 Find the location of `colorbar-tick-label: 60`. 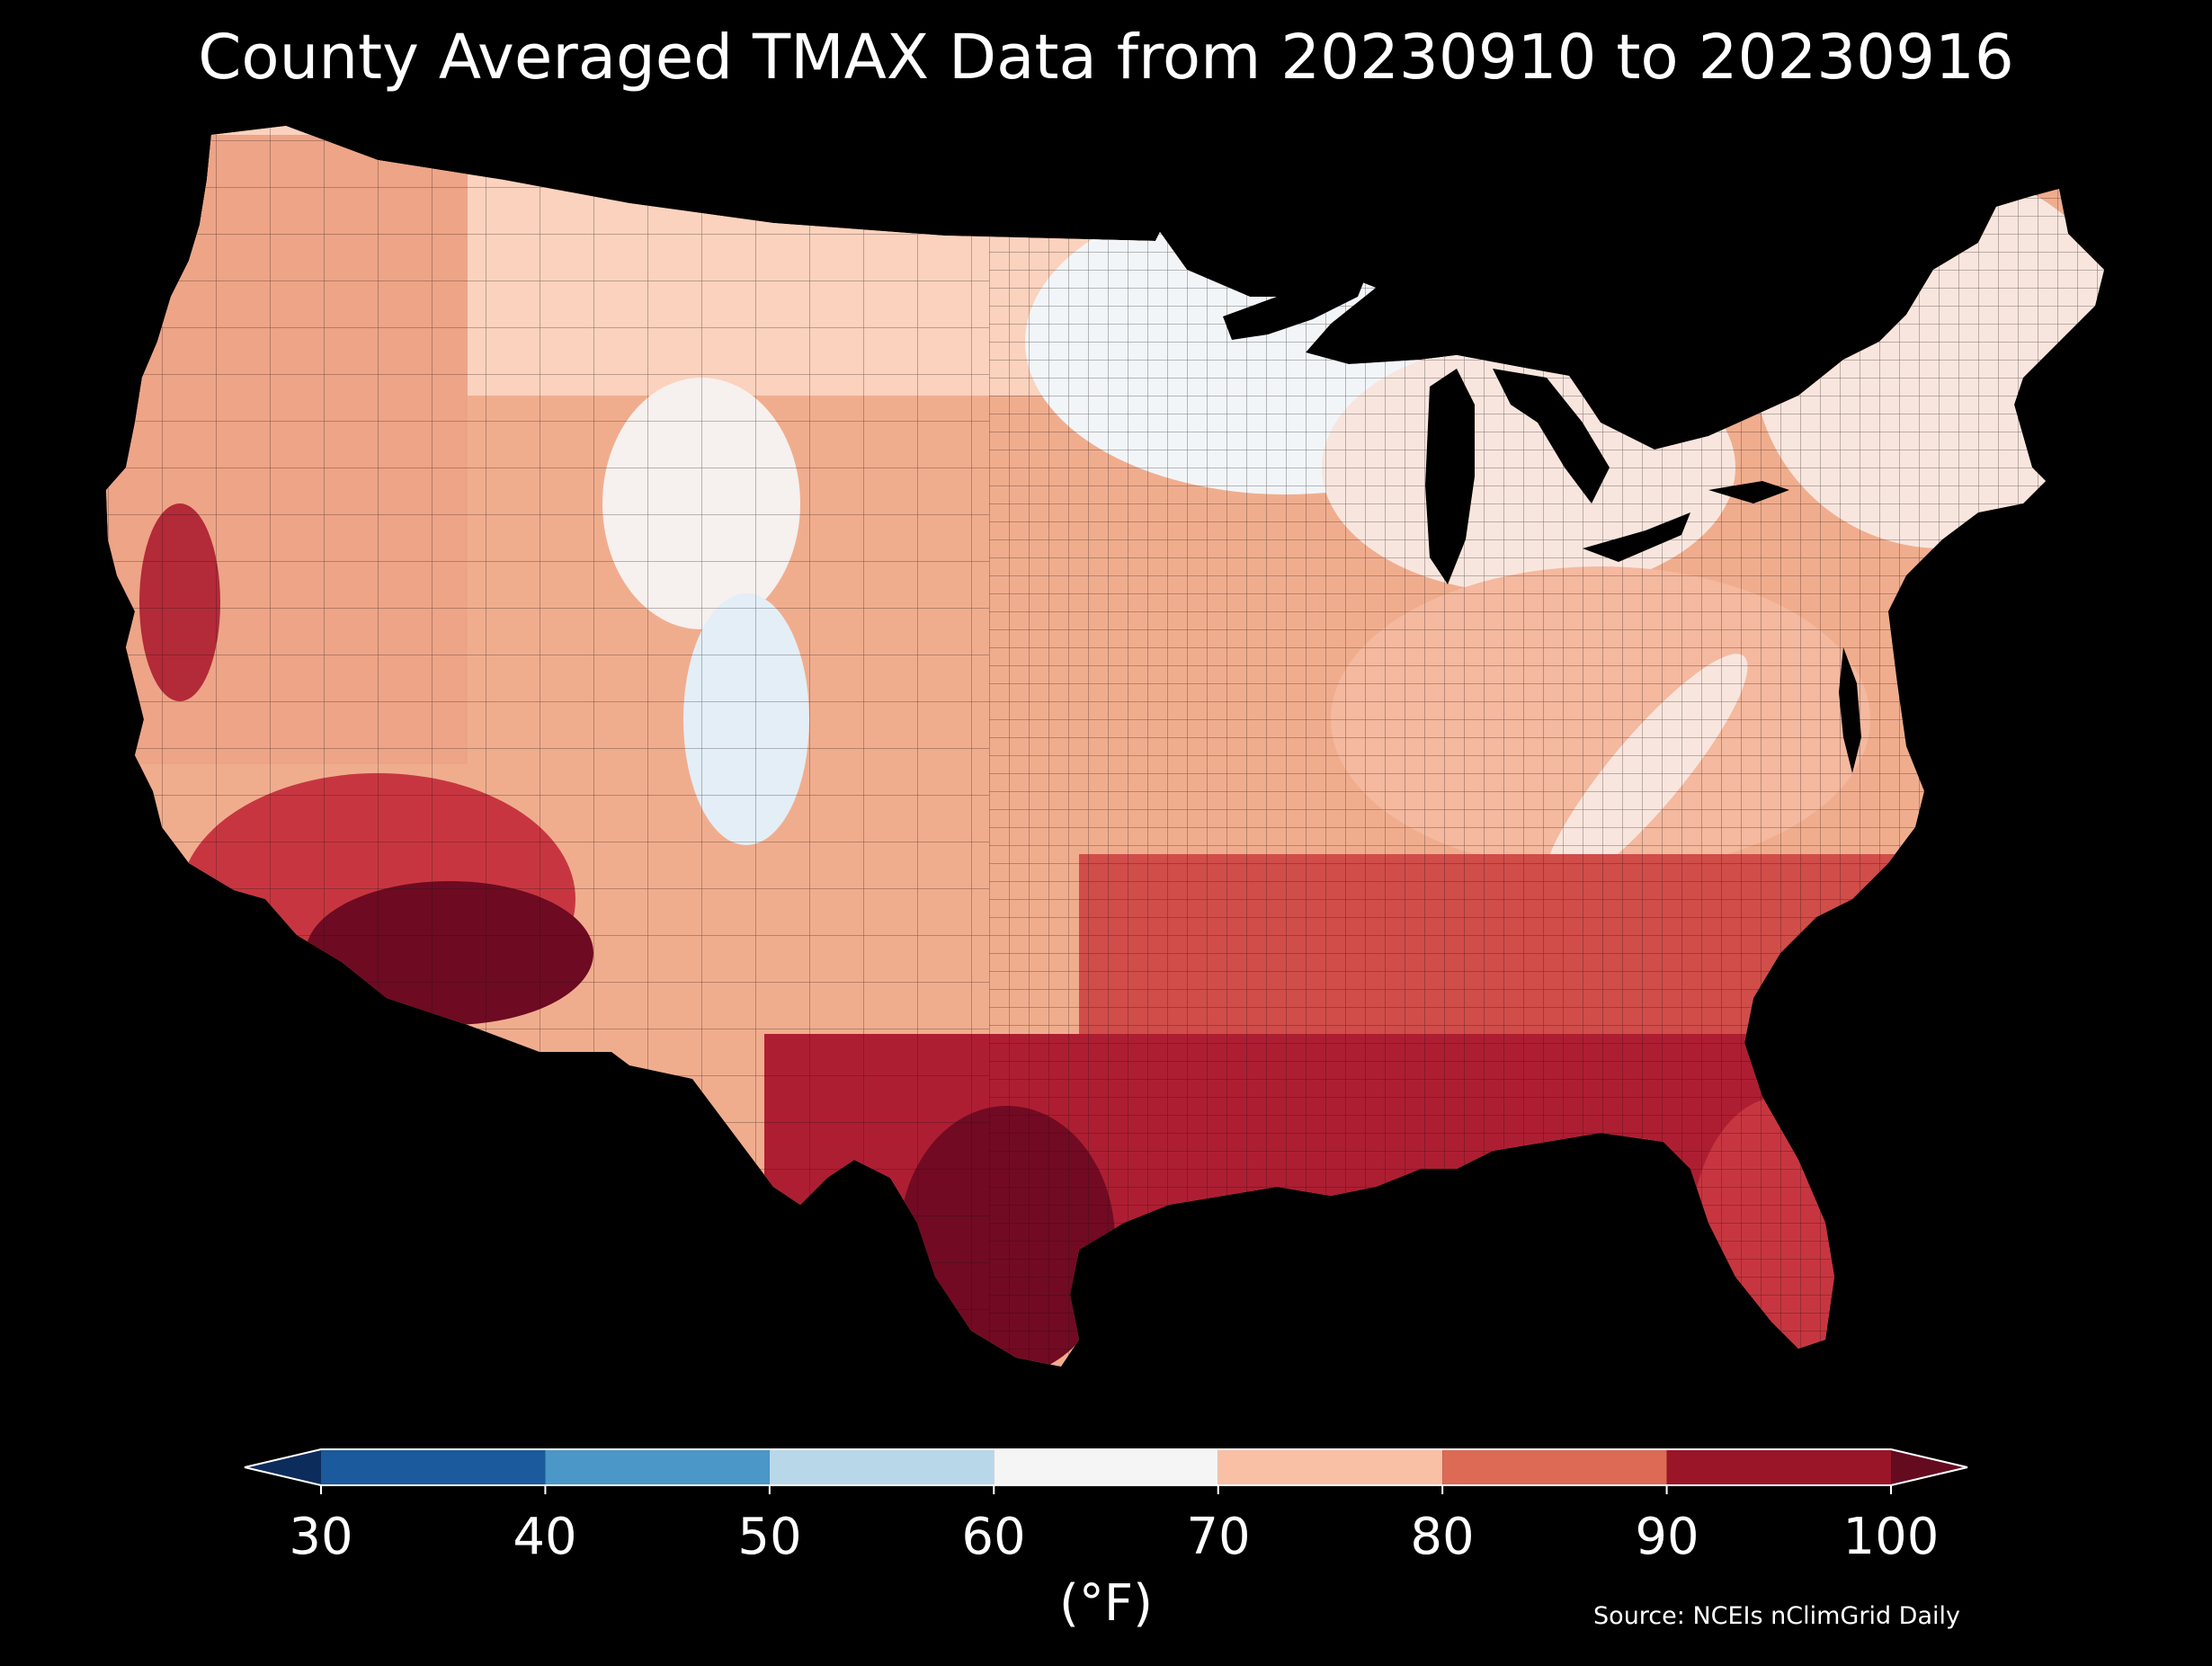

colorbar-tick-label: 60 is located at coordinates (993, 1537).